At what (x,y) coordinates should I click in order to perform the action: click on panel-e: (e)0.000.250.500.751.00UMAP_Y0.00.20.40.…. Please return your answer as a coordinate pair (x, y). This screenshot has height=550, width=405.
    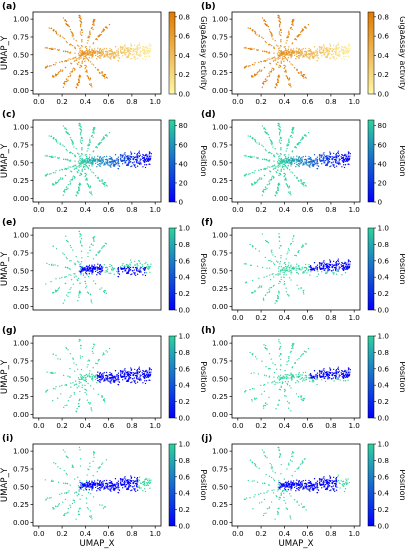
    Looking at the image, I should click on (104, 266).